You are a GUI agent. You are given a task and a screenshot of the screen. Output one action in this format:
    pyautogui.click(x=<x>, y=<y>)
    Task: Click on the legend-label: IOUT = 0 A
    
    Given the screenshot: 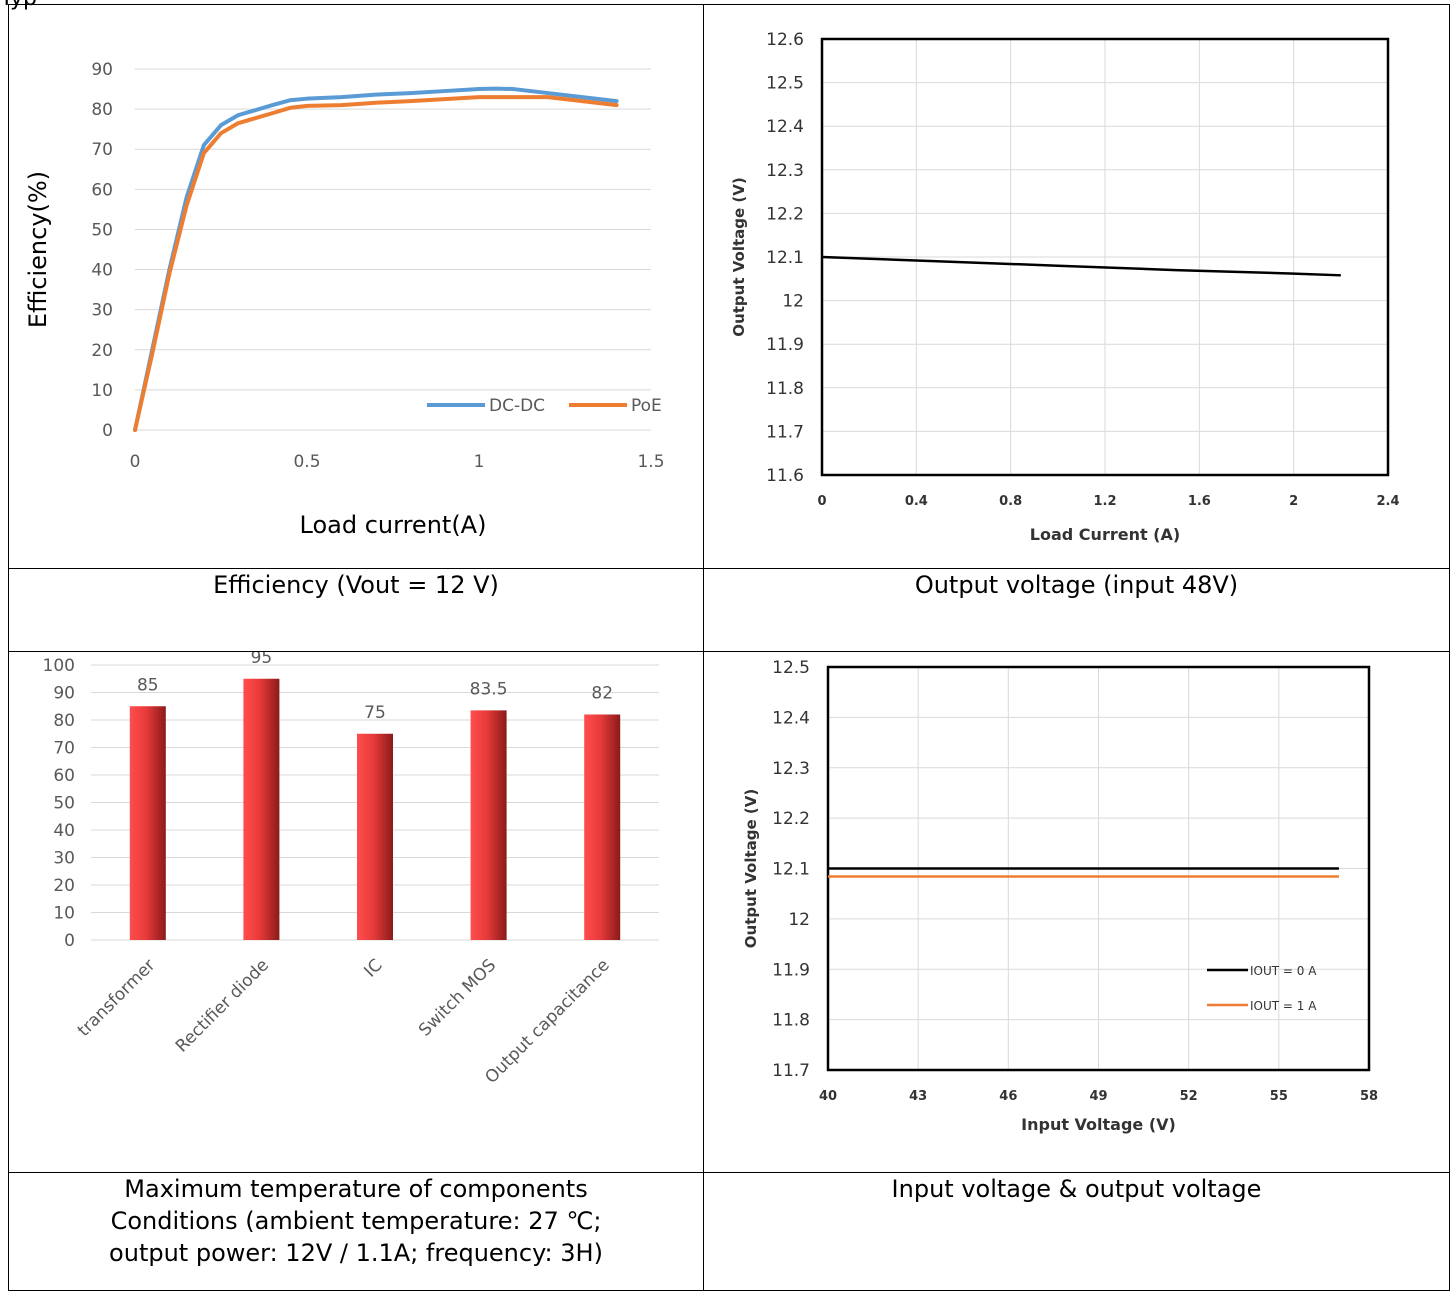 What is the action you would take?
    pyautogui.click(x=1283, y=971)
    